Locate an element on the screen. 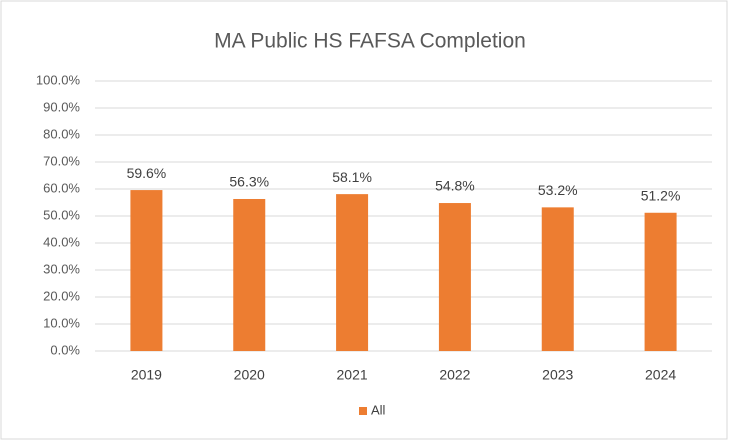 This screenshot has height=441, width=729. y-tick-label: 50.0% is located at coordinates (61, 214).